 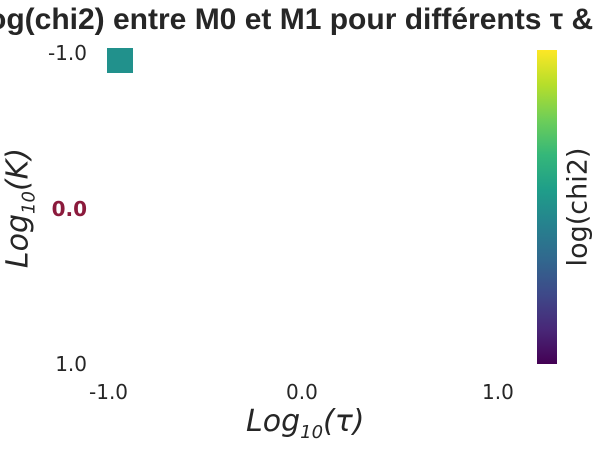 What do you see at coordinates (302, 392) in the screenshot?
I see `x-tick-label: 0.0` at bounding box center [302, 392].